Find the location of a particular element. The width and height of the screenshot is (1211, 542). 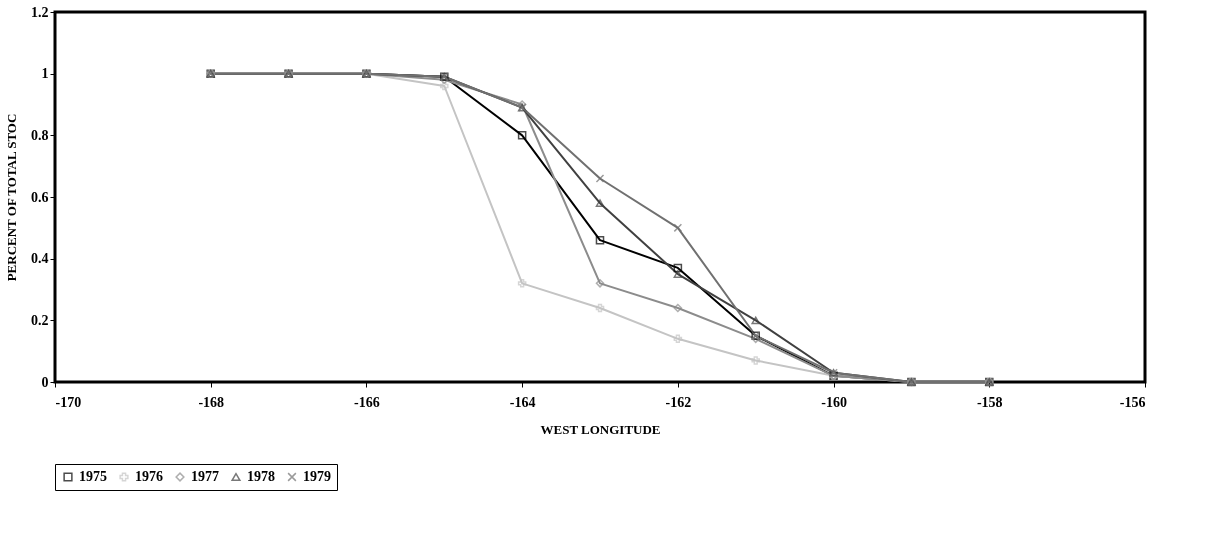

x-tick-label: -166 is located at coordinates (367, 402).